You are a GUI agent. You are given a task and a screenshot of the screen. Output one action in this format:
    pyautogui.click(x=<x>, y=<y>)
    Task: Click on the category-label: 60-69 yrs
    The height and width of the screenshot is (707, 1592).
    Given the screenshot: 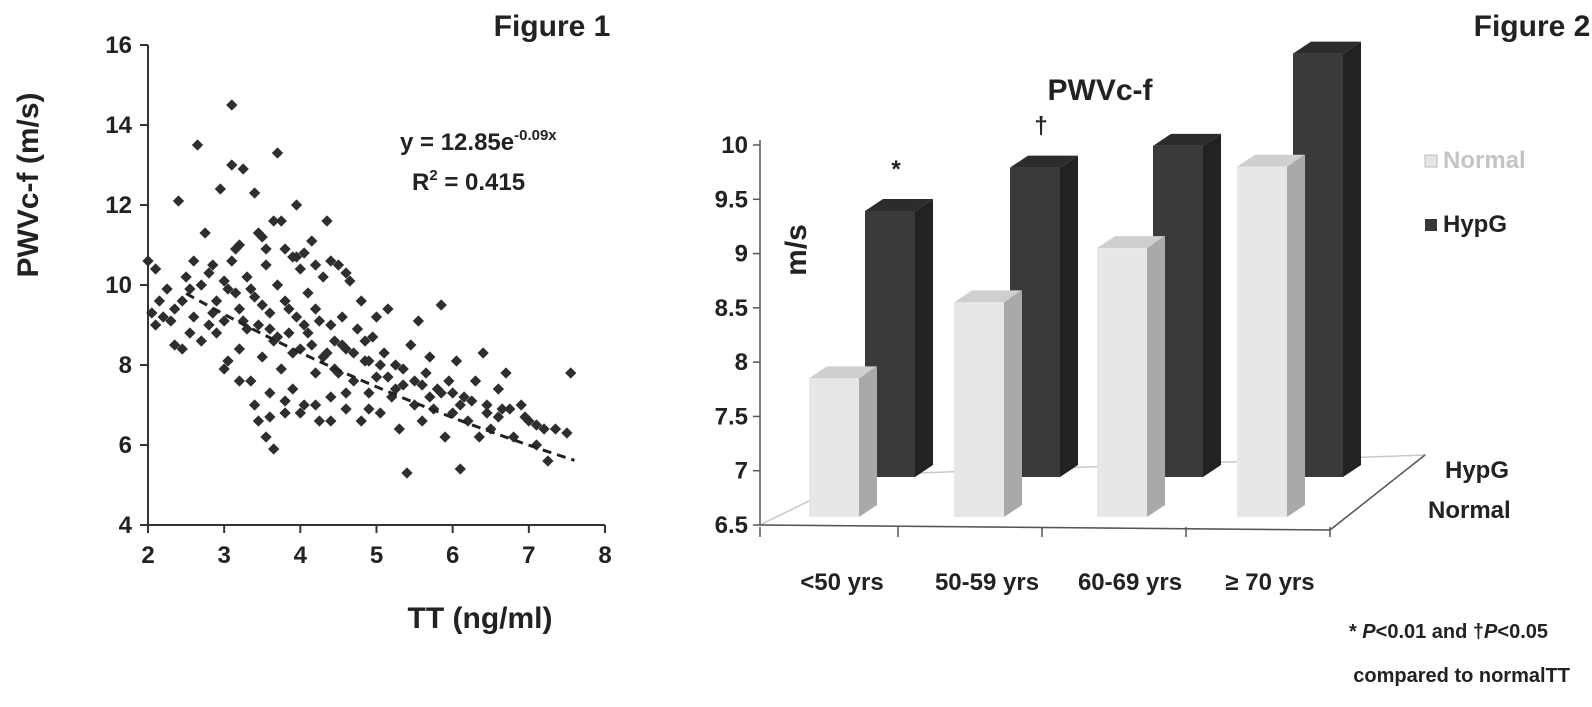 What is the action you would take?
    pyautogui.click(x=1130, y=582)
    